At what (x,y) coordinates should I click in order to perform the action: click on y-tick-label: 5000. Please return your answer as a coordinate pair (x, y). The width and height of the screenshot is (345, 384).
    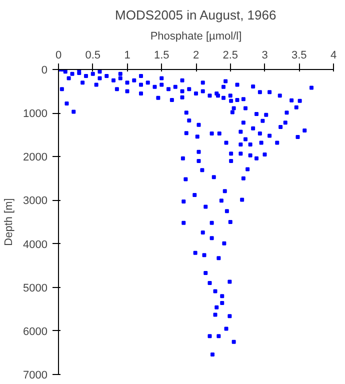
    Looking at the image, I should click on (35, 288).